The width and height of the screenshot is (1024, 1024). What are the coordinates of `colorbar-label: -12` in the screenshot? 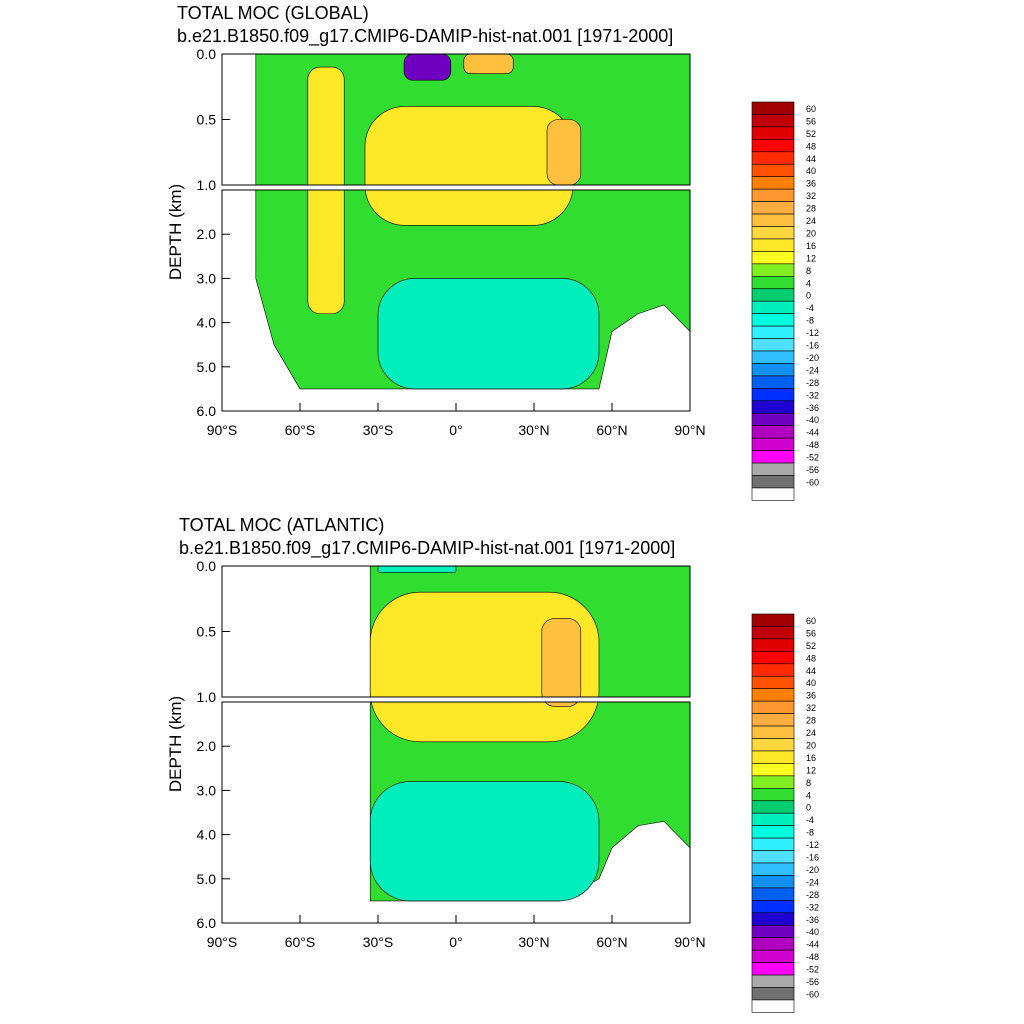 It's located at (812, 845).